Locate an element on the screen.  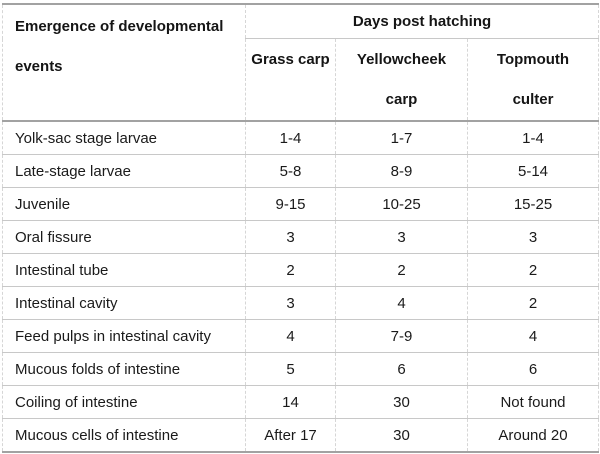
table-row: Intestinal tube 2 2 2 is located at coordinates (300, 270).